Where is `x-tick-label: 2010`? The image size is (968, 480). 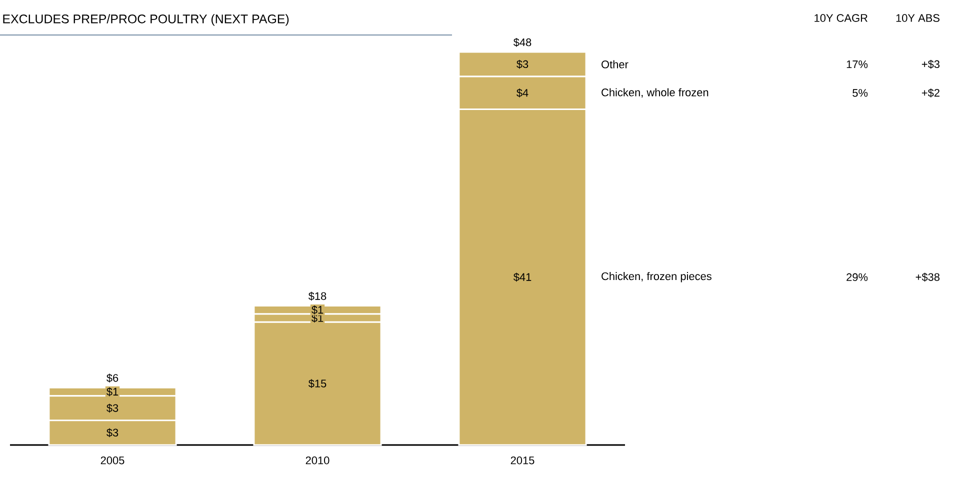
x-tick-label: 2010 is located at coordinates (318, 460).